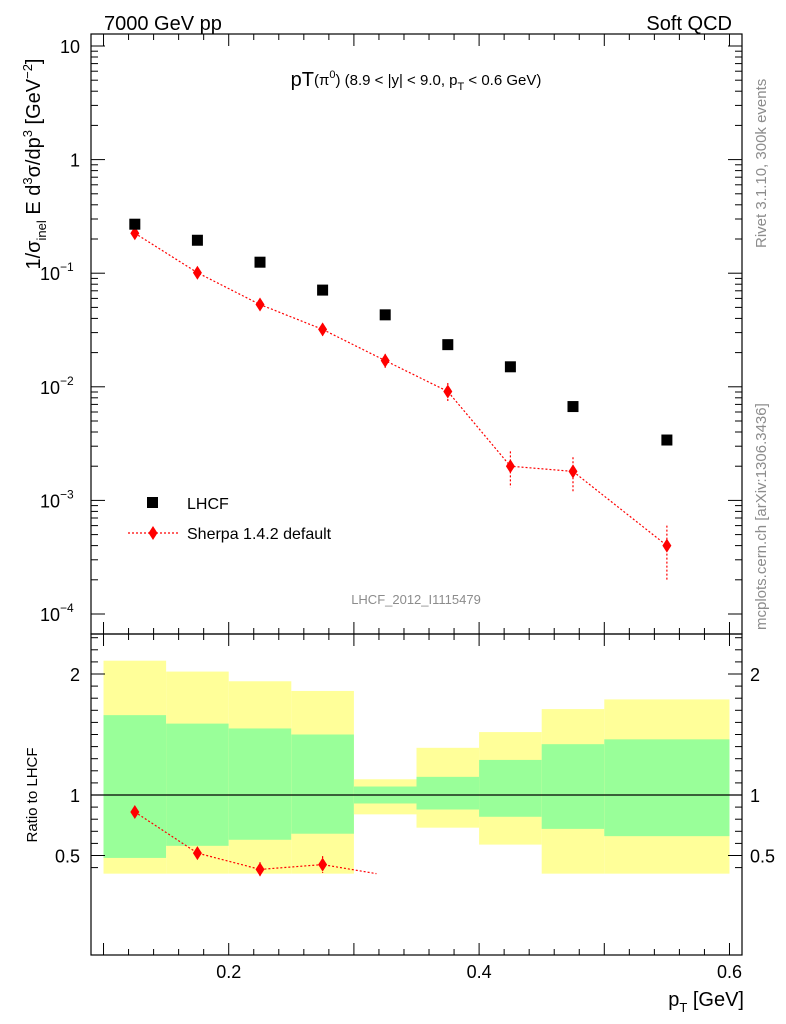  I want to click on main-y-axis-label: 1/σinel E d3σ/dp3 [GeV−2], so click(34, 163).